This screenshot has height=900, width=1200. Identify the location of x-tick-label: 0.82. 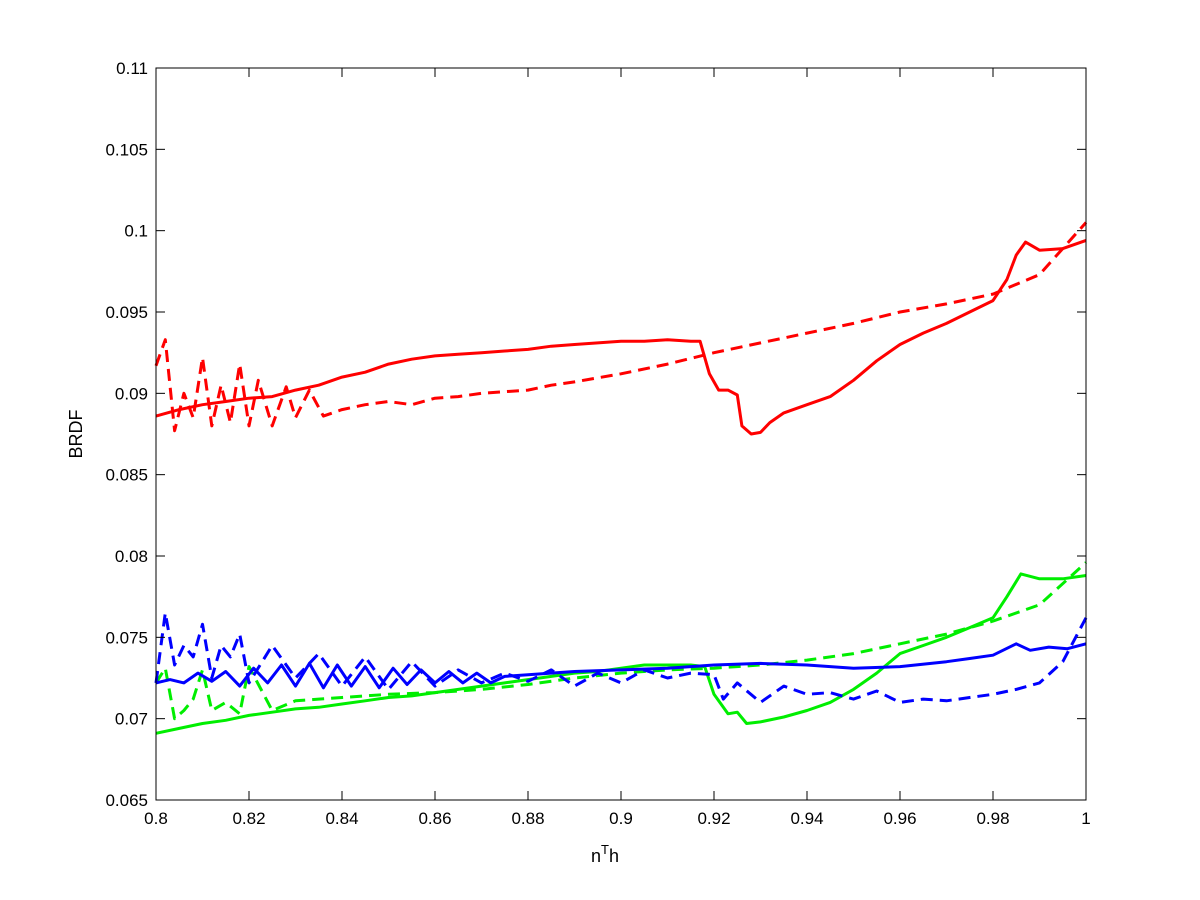
(248, 818).